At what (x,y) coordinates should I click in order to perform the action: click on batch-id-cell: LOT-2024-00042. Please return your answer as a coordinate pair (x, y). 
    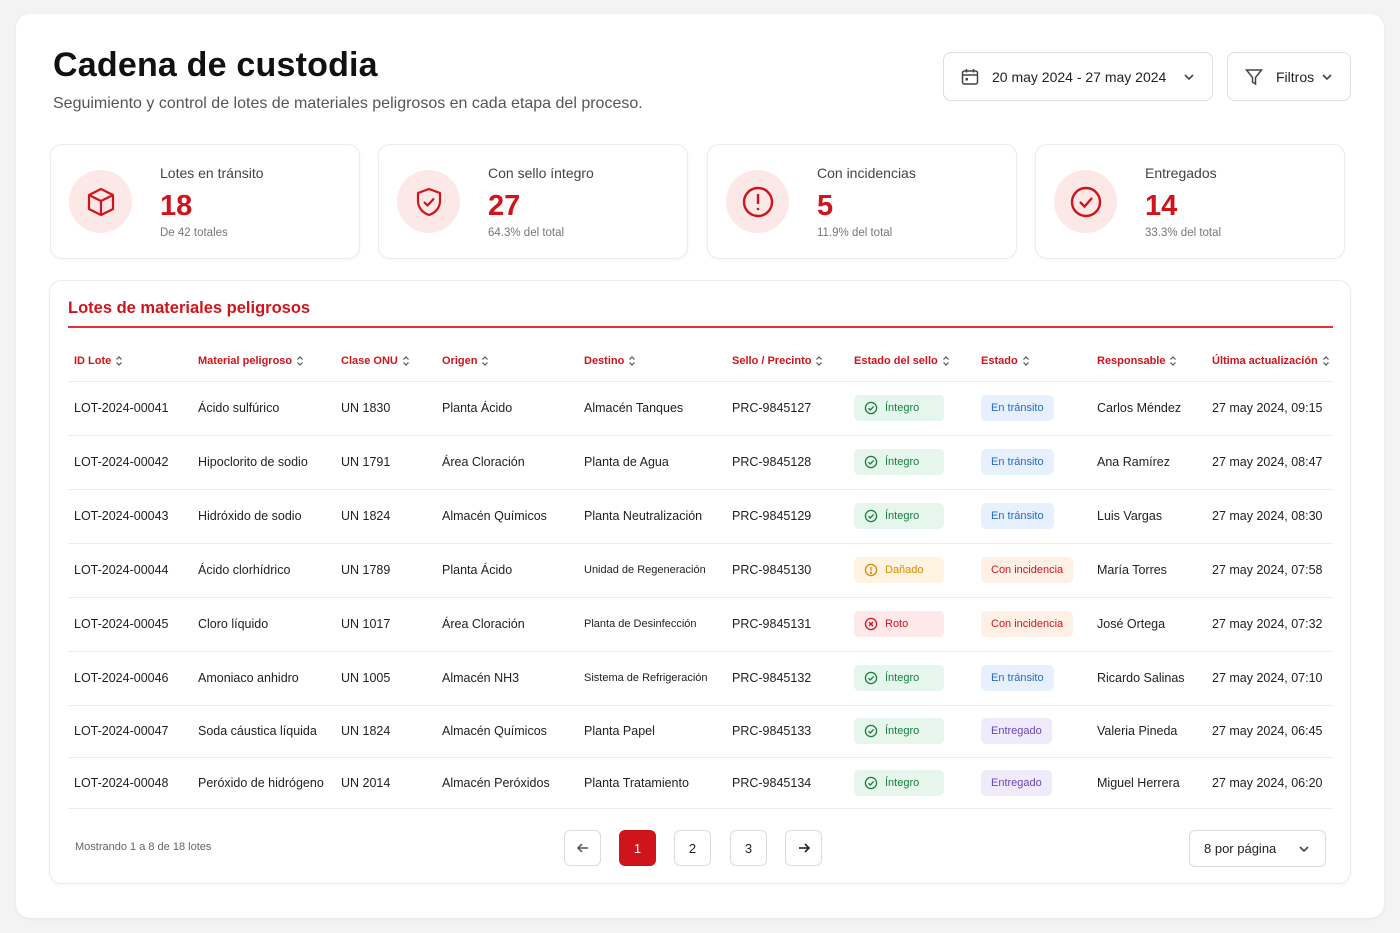
    Looking at the image, I should click on (130, 462).